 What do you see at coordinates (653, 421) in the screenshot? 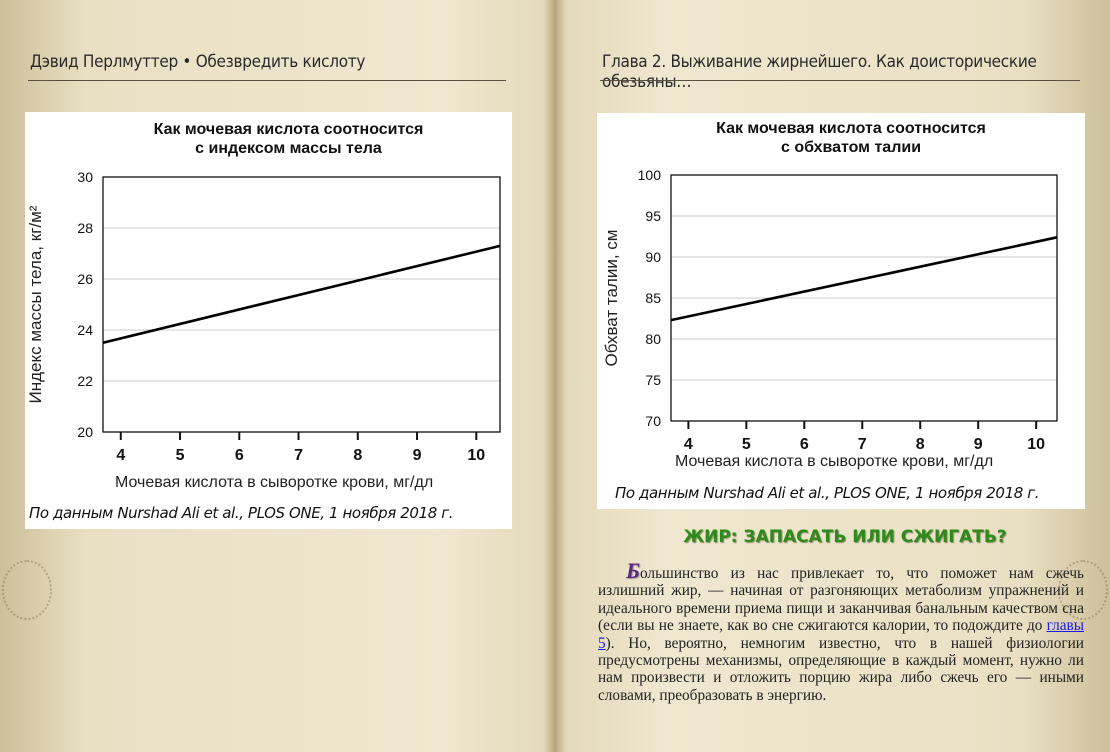
I see `y-tick-label: 70` at bounding box center [653, 421].